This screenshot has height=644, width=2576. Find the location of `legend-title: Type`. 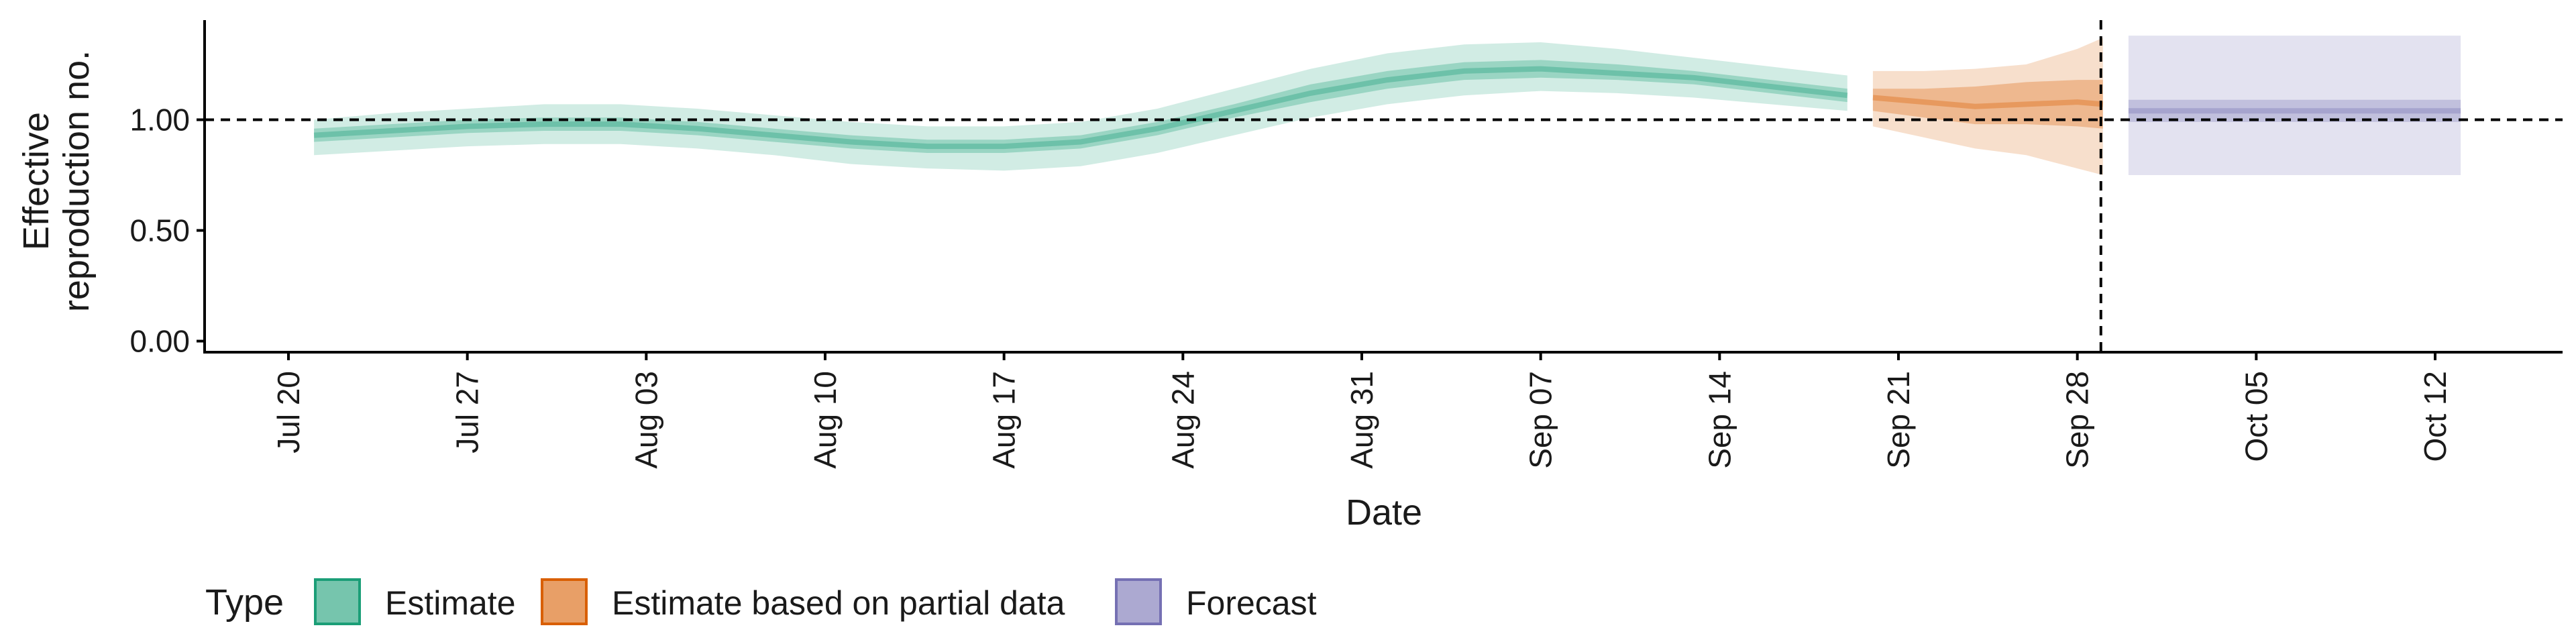

legend-title: Type is located at coordinates (244, 602).